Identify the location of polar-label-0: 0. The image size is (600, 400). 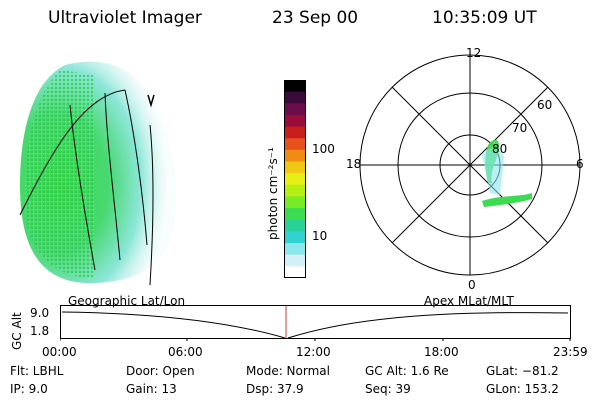
(472, 285).